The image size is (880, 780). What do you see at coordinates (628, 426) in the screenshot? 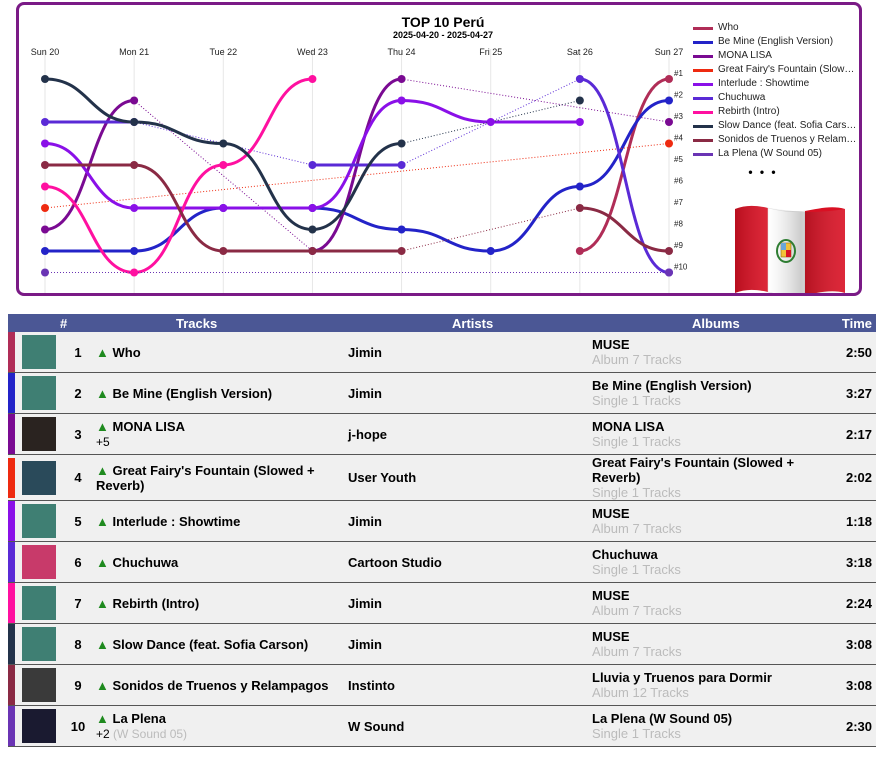
I see `album-name: MONA LISA` at bounding box center [628, 426].